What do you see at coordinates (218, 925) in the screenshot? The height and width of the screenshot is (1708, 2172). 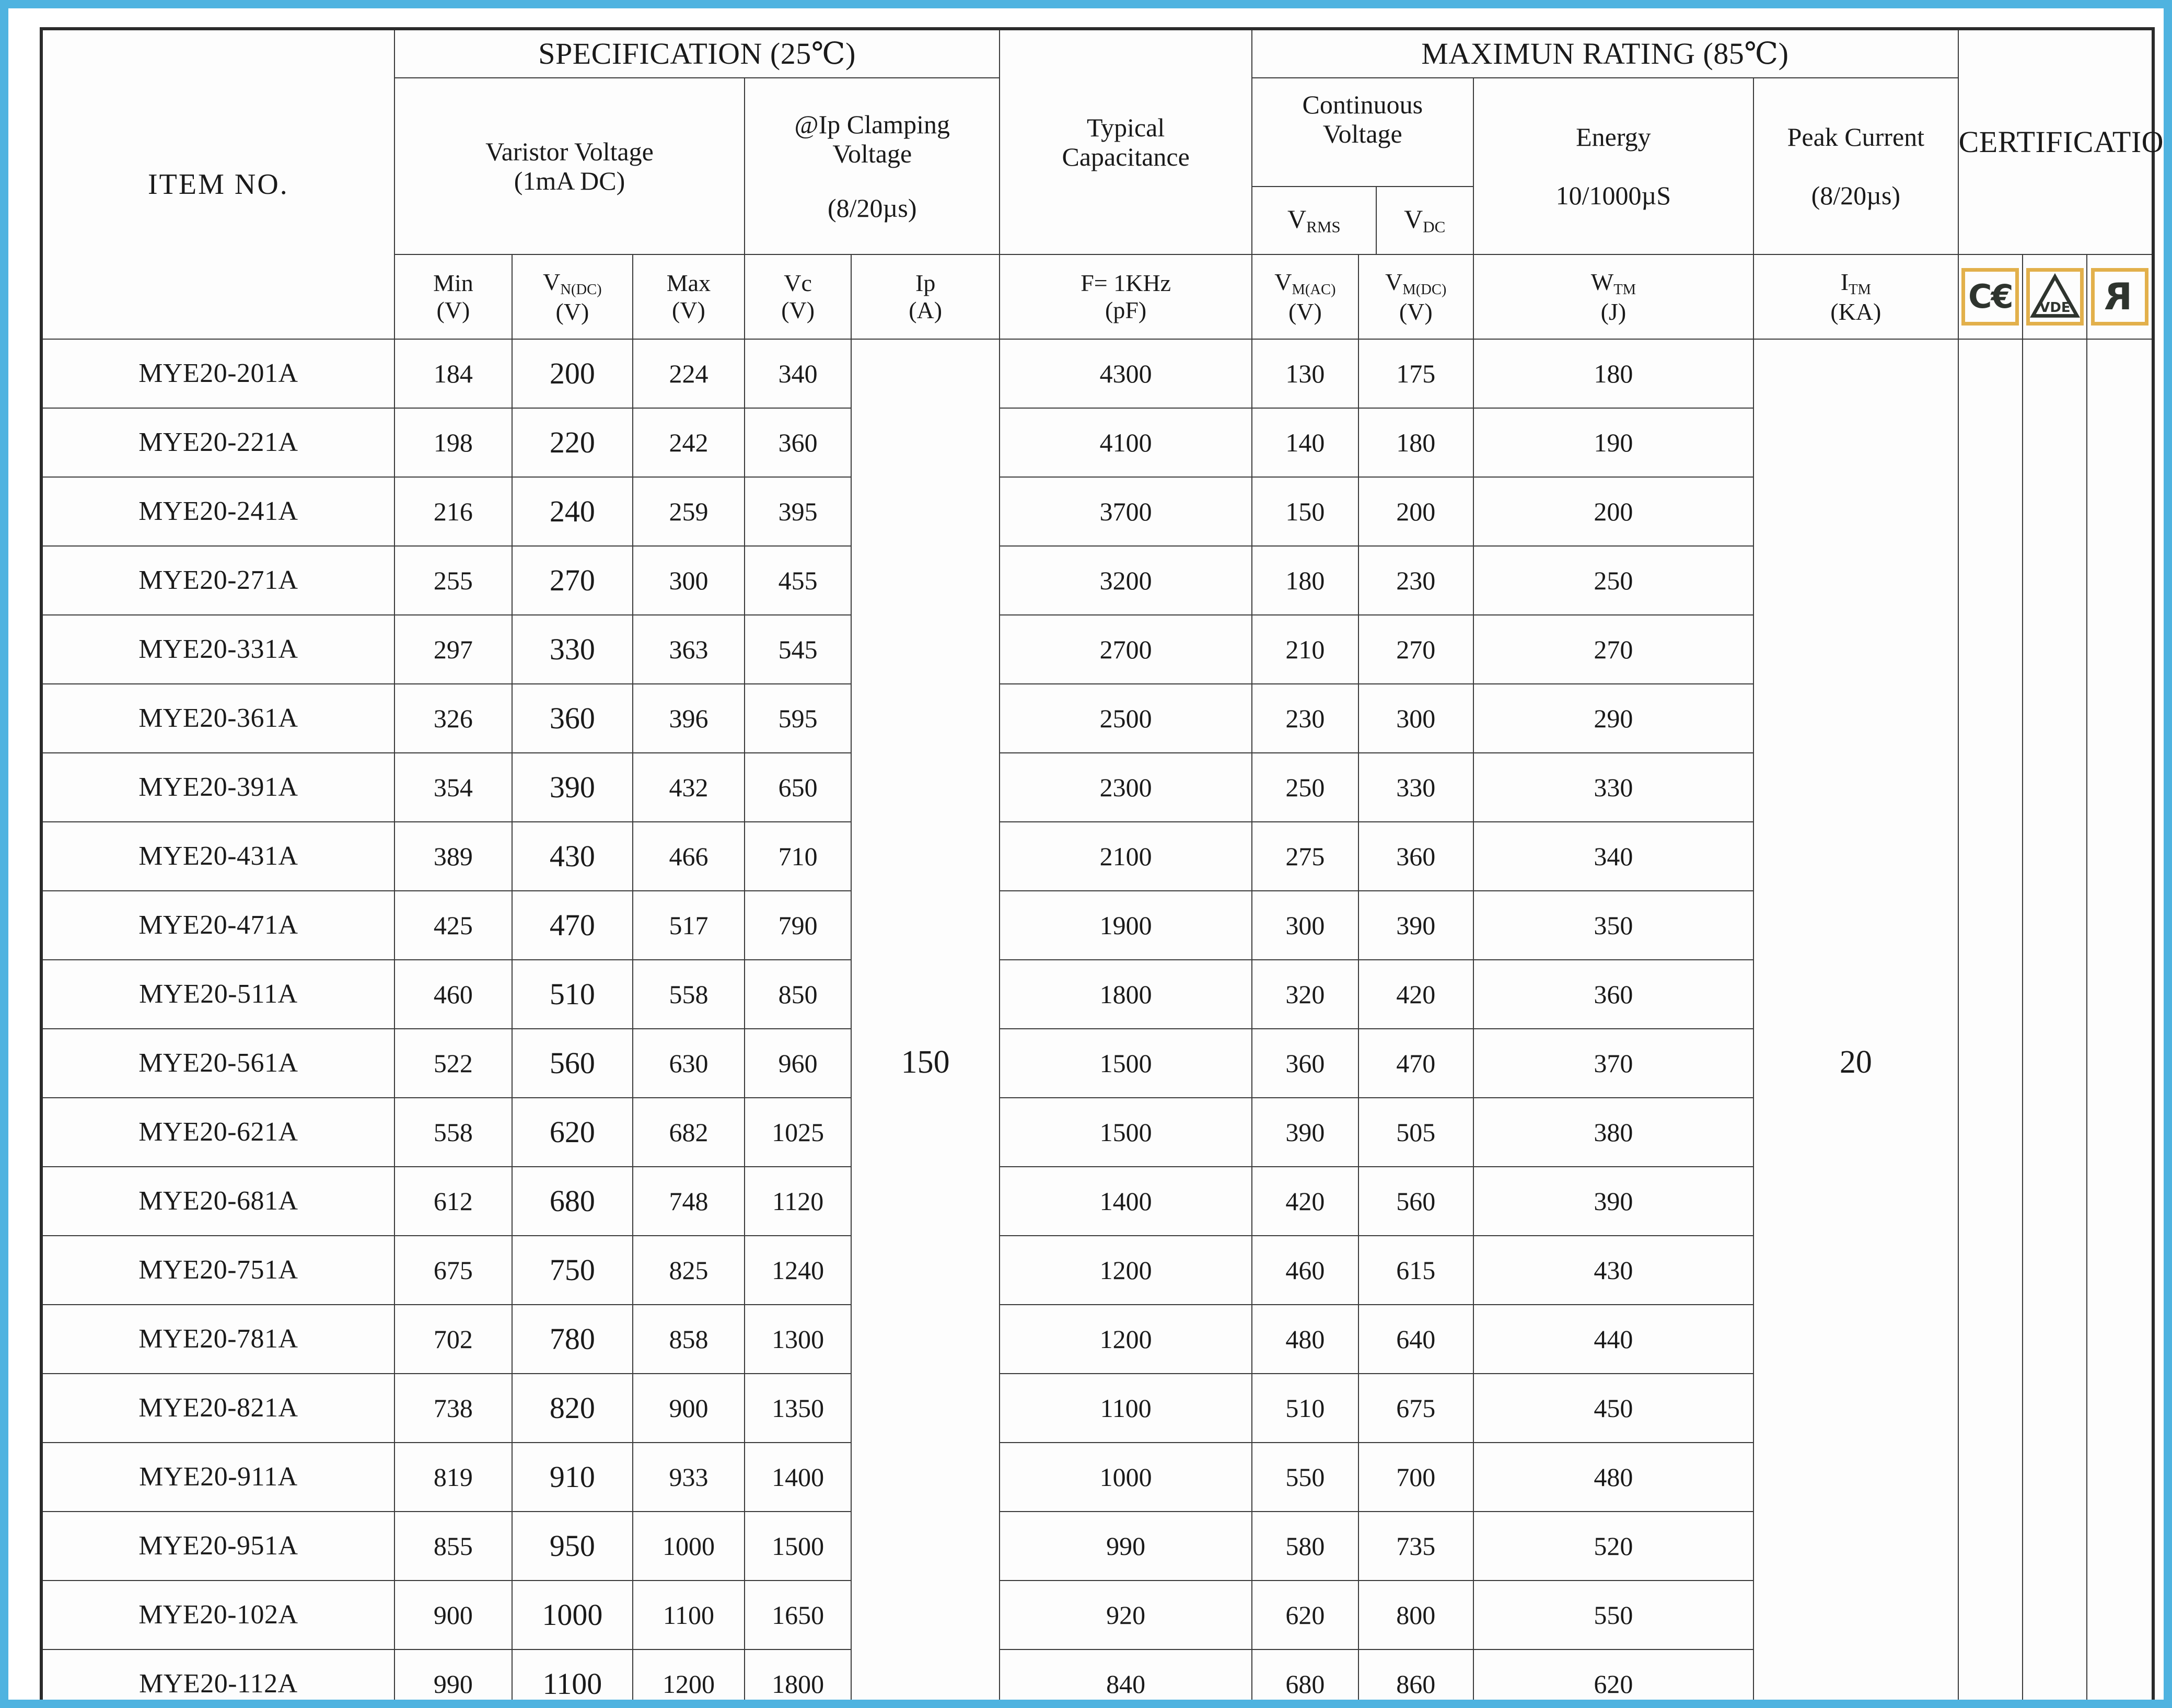 I see `cell-item-no: MYE20-471A` at bounding box center [218, 925].